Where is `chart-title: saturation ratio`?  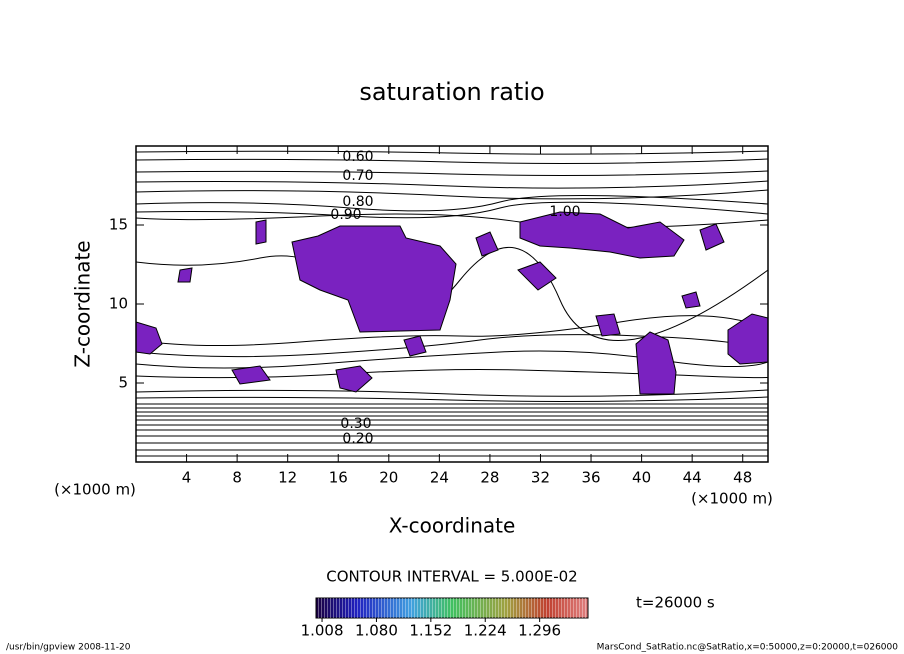 chart-title: saturation ratio is located at coordinates (451, 92).